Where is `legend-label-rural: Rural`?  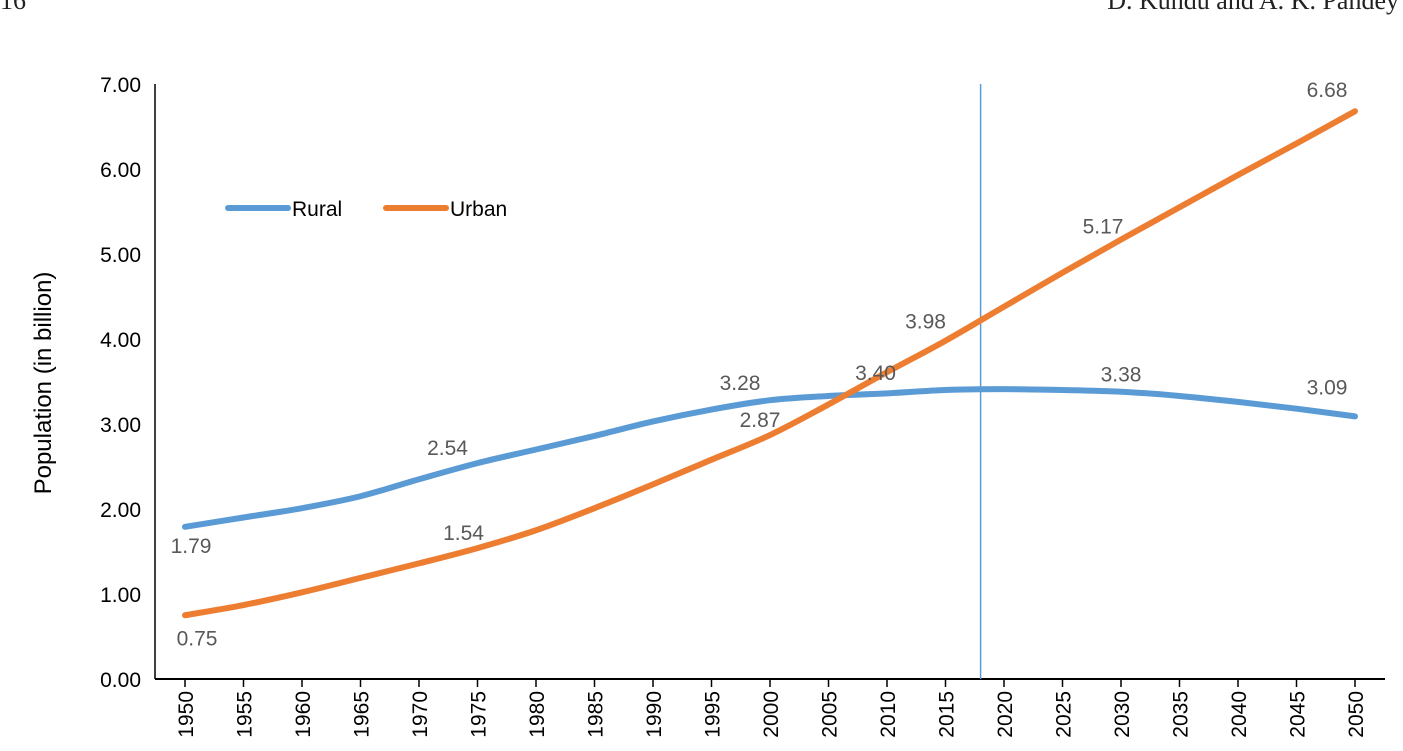
legend-label-rural: Rural is located at coordinates (317, 209).